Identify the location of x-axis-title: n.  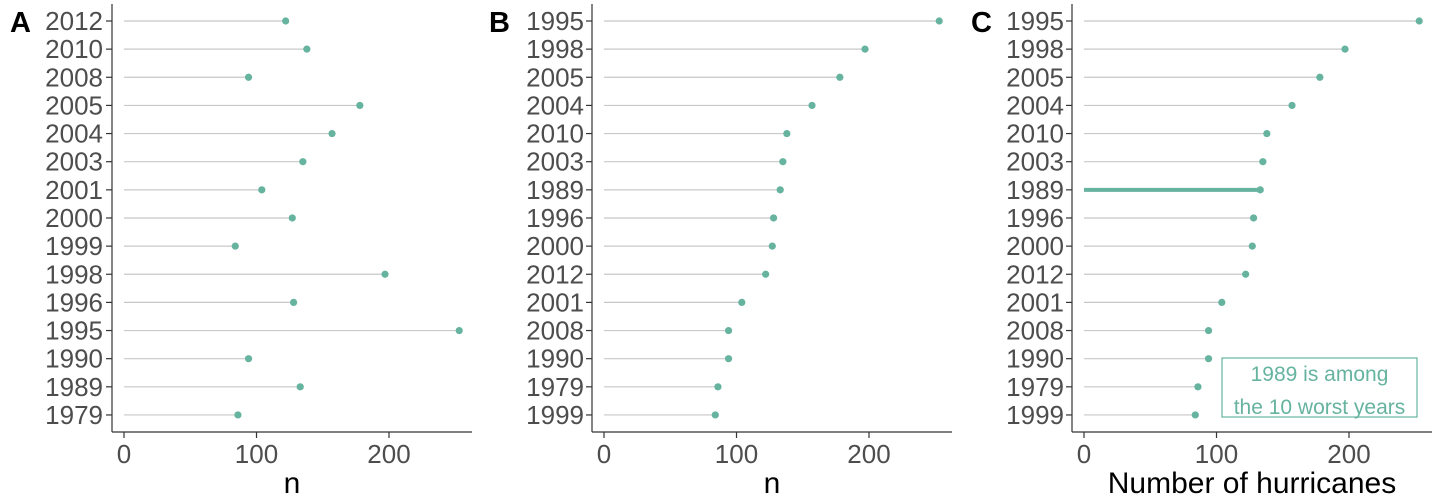
(772, 483).